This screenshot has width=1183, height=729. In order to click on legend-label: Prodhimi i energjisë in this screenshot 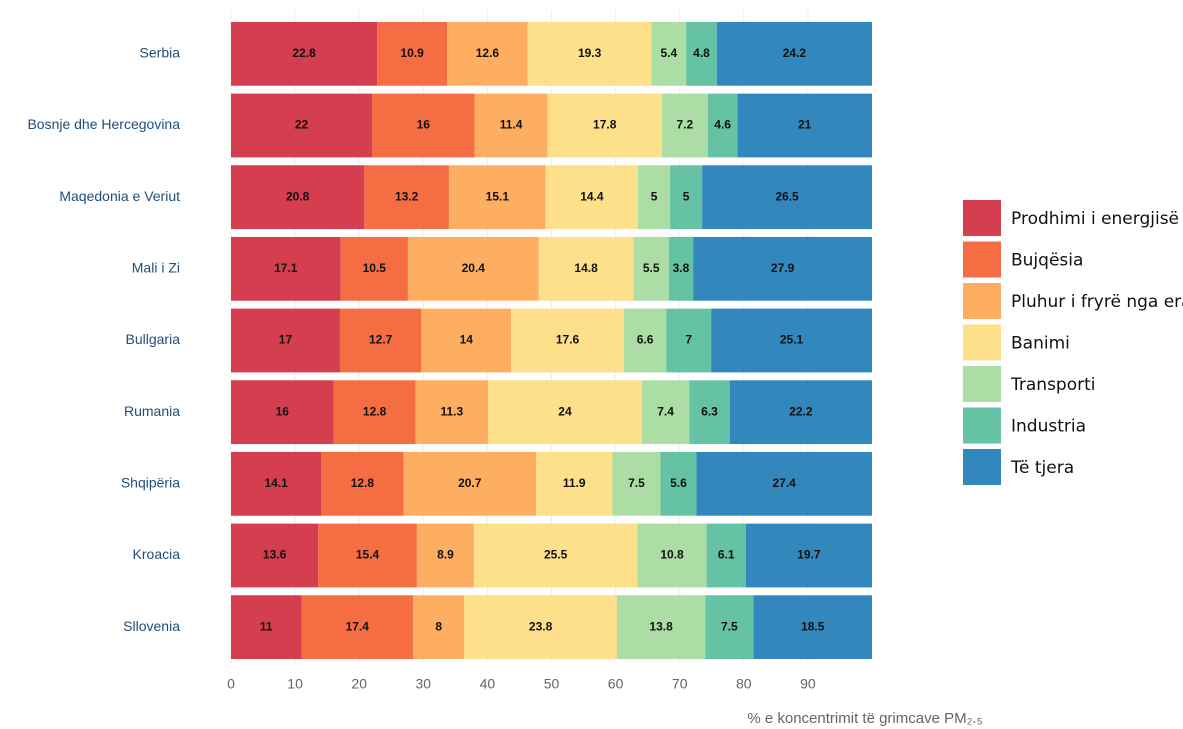, I will do `click(1095, 219)`.